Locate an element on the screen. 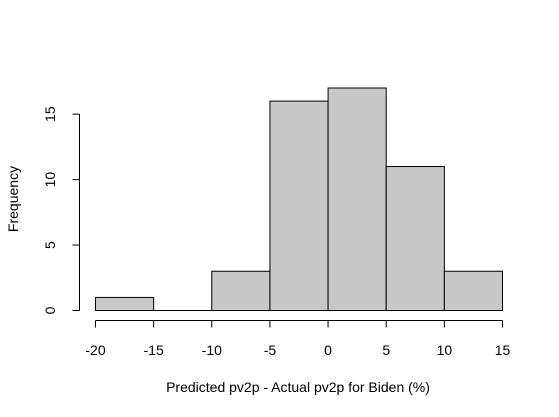 This screenshot has width=559, height=417. x-tick-label-5: 5 is located at coordinates (386, 350).